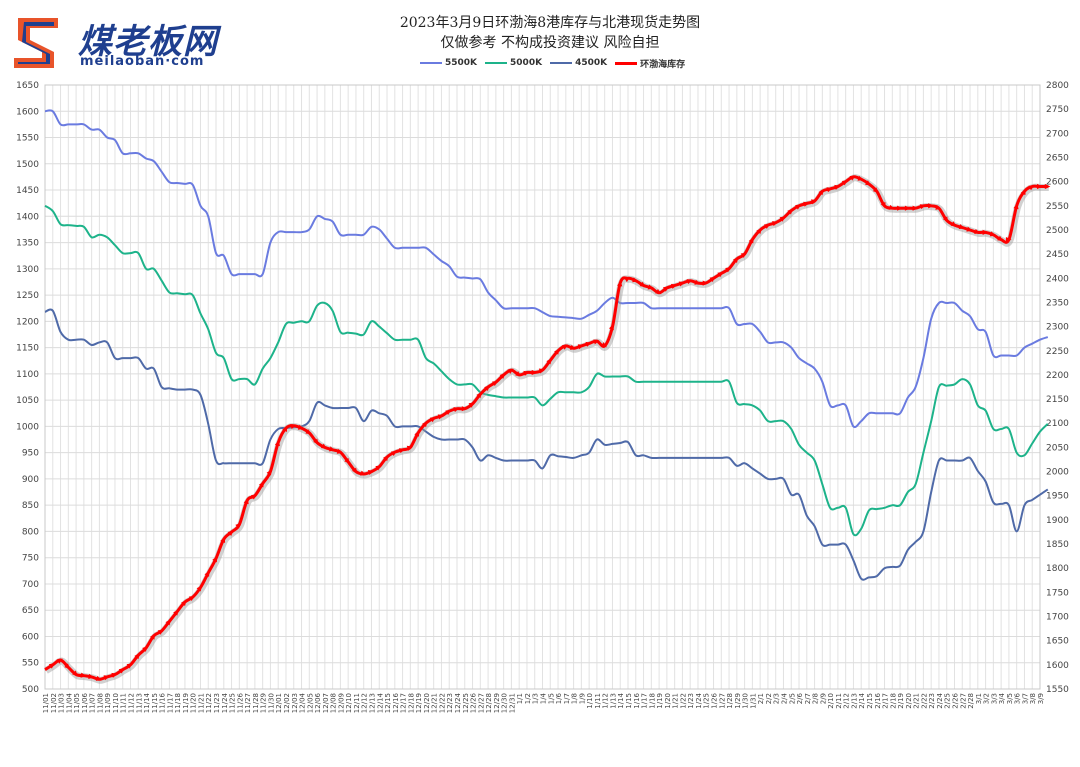 The height and width of the screenshot is (767, 1080). Describe the element at coordinates (30, 454) in the screenshot. I see `y-tick-label: 950` at that location.